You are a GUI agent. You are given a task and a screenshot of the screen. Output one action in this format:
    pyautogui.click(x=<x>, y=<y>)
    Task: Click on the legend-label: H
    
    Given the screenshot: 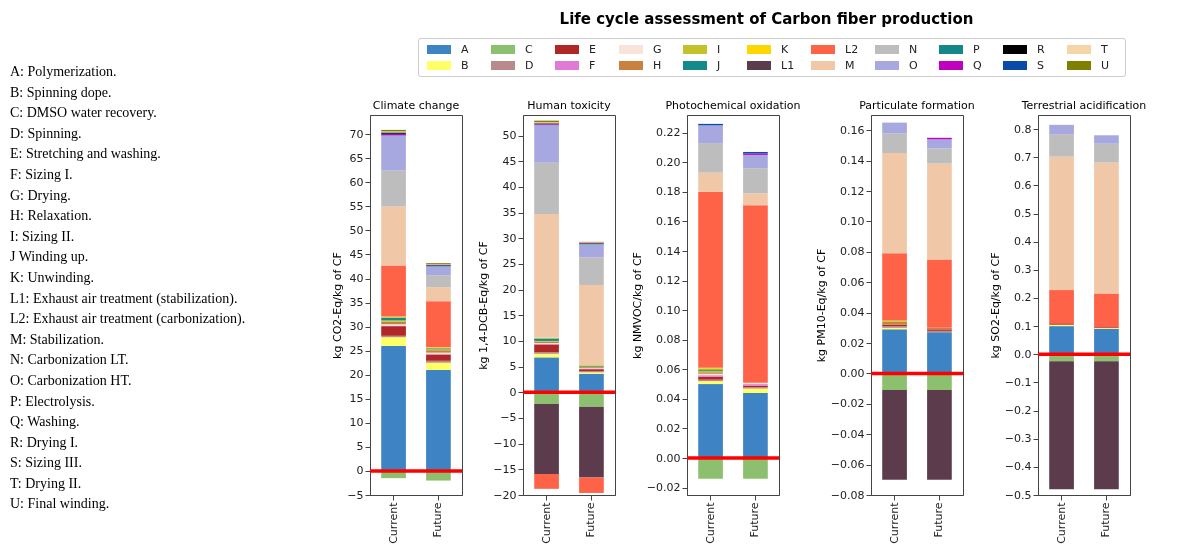 What is the action you would take?
    pyautogui.click(x=657, y=65)
    